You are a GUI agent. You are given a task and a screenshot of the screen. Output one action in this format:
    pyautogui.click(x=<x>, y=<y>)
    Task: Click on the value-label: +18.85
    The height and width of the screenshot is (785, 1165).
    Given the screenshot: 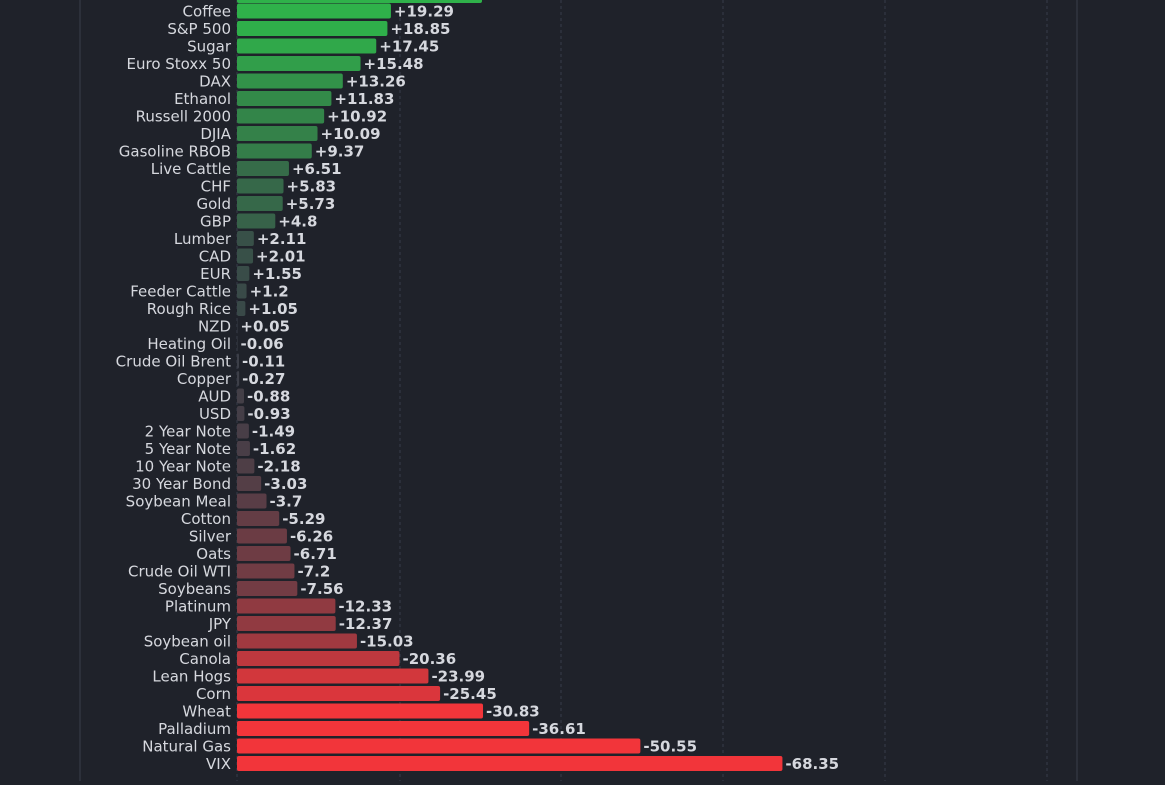 What is the action you would take?
    pyautogui.click(x=420, y=29)
    